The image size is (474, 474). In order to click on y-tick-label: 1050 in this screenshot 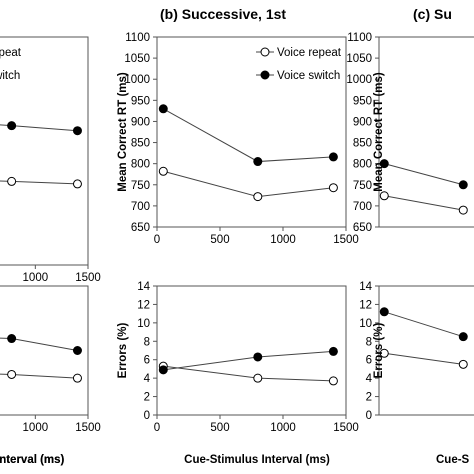, I will do `click(137, 59)`.